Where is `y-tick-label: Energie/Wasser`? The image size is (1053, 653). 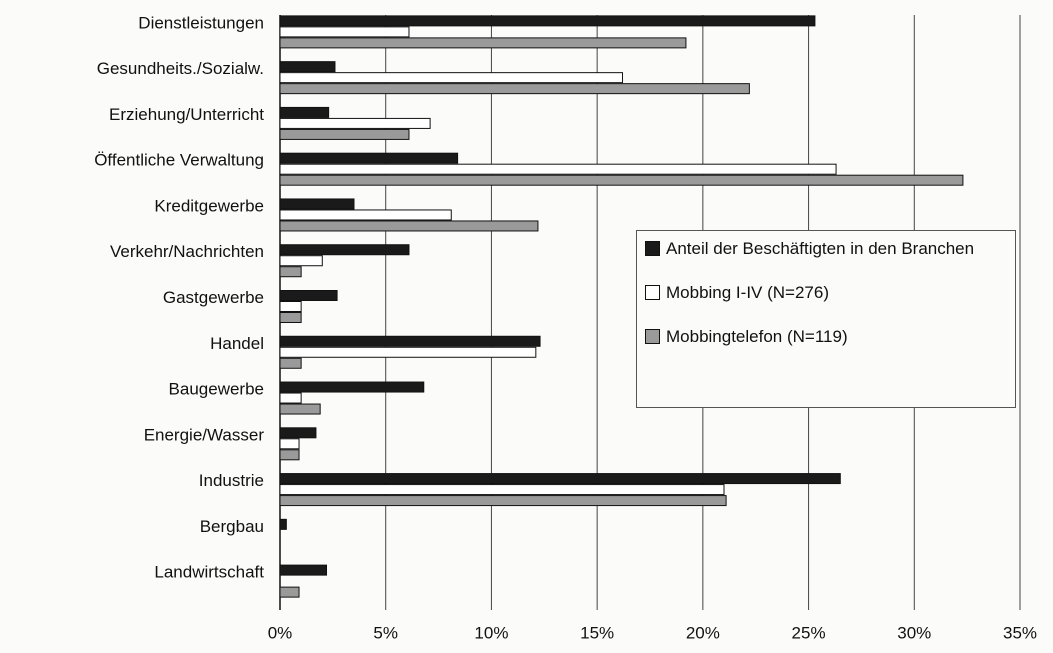
y-tick-label: Energie/Wasser is located at coordinates (204, 434).